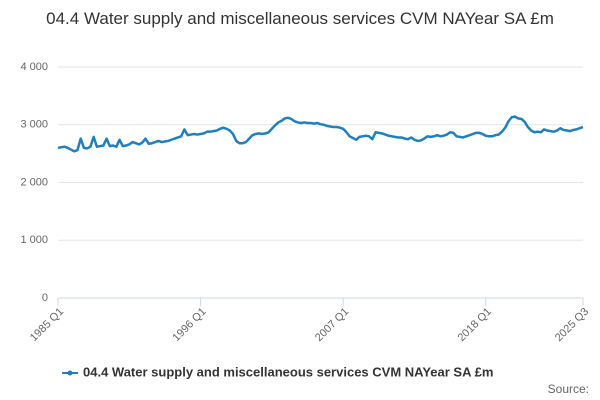 The width and height of the screenshot is (600, 400). What do you see at coordinates (320, 134) in the screenshot?
I see `data-line` at bounding box center [320, 134].